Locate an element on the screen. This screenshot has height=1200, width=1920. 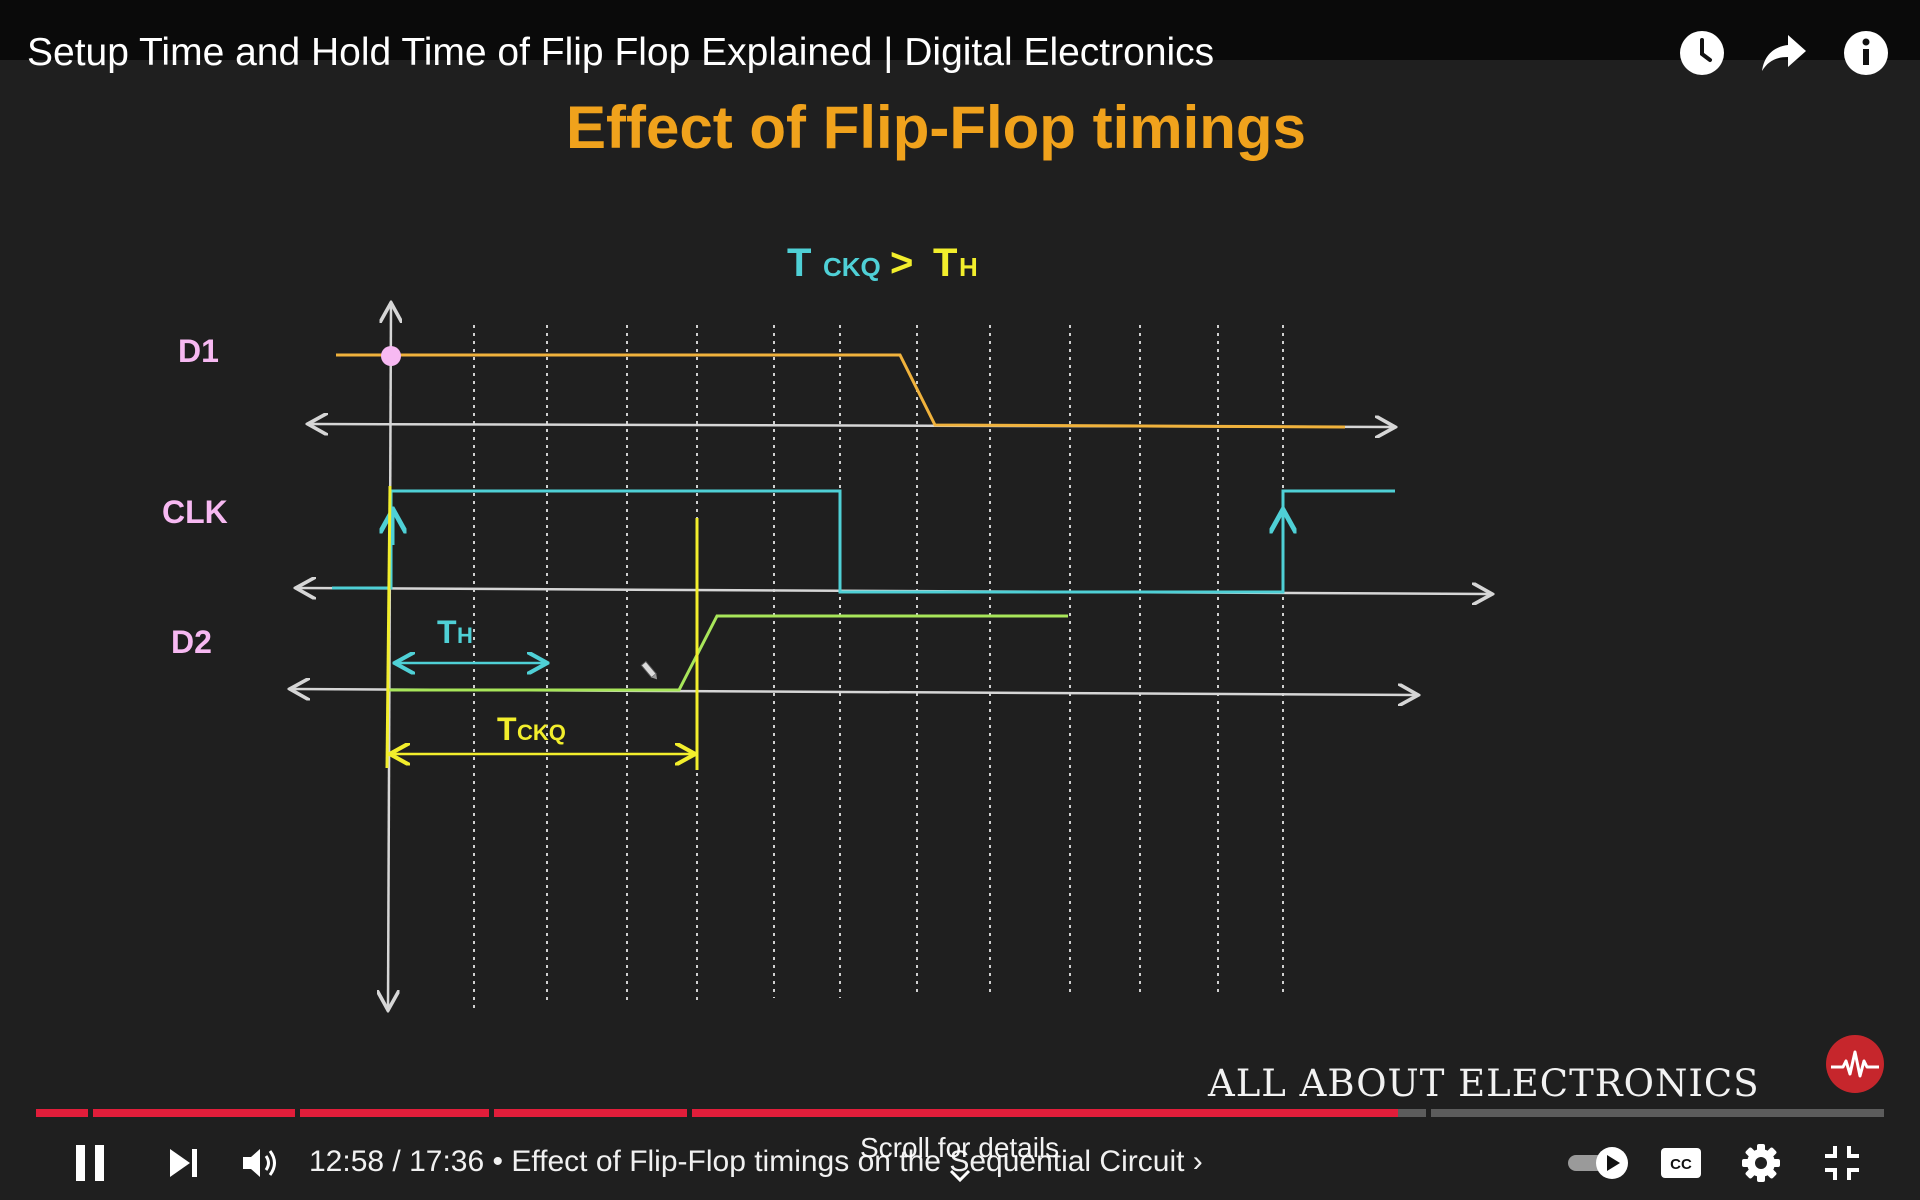
svg-text: CC is located at coordinates (1681, 1164).